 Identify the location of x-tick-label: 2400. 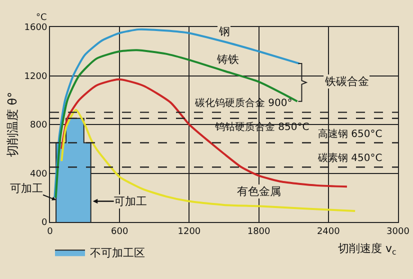
(328, 231).